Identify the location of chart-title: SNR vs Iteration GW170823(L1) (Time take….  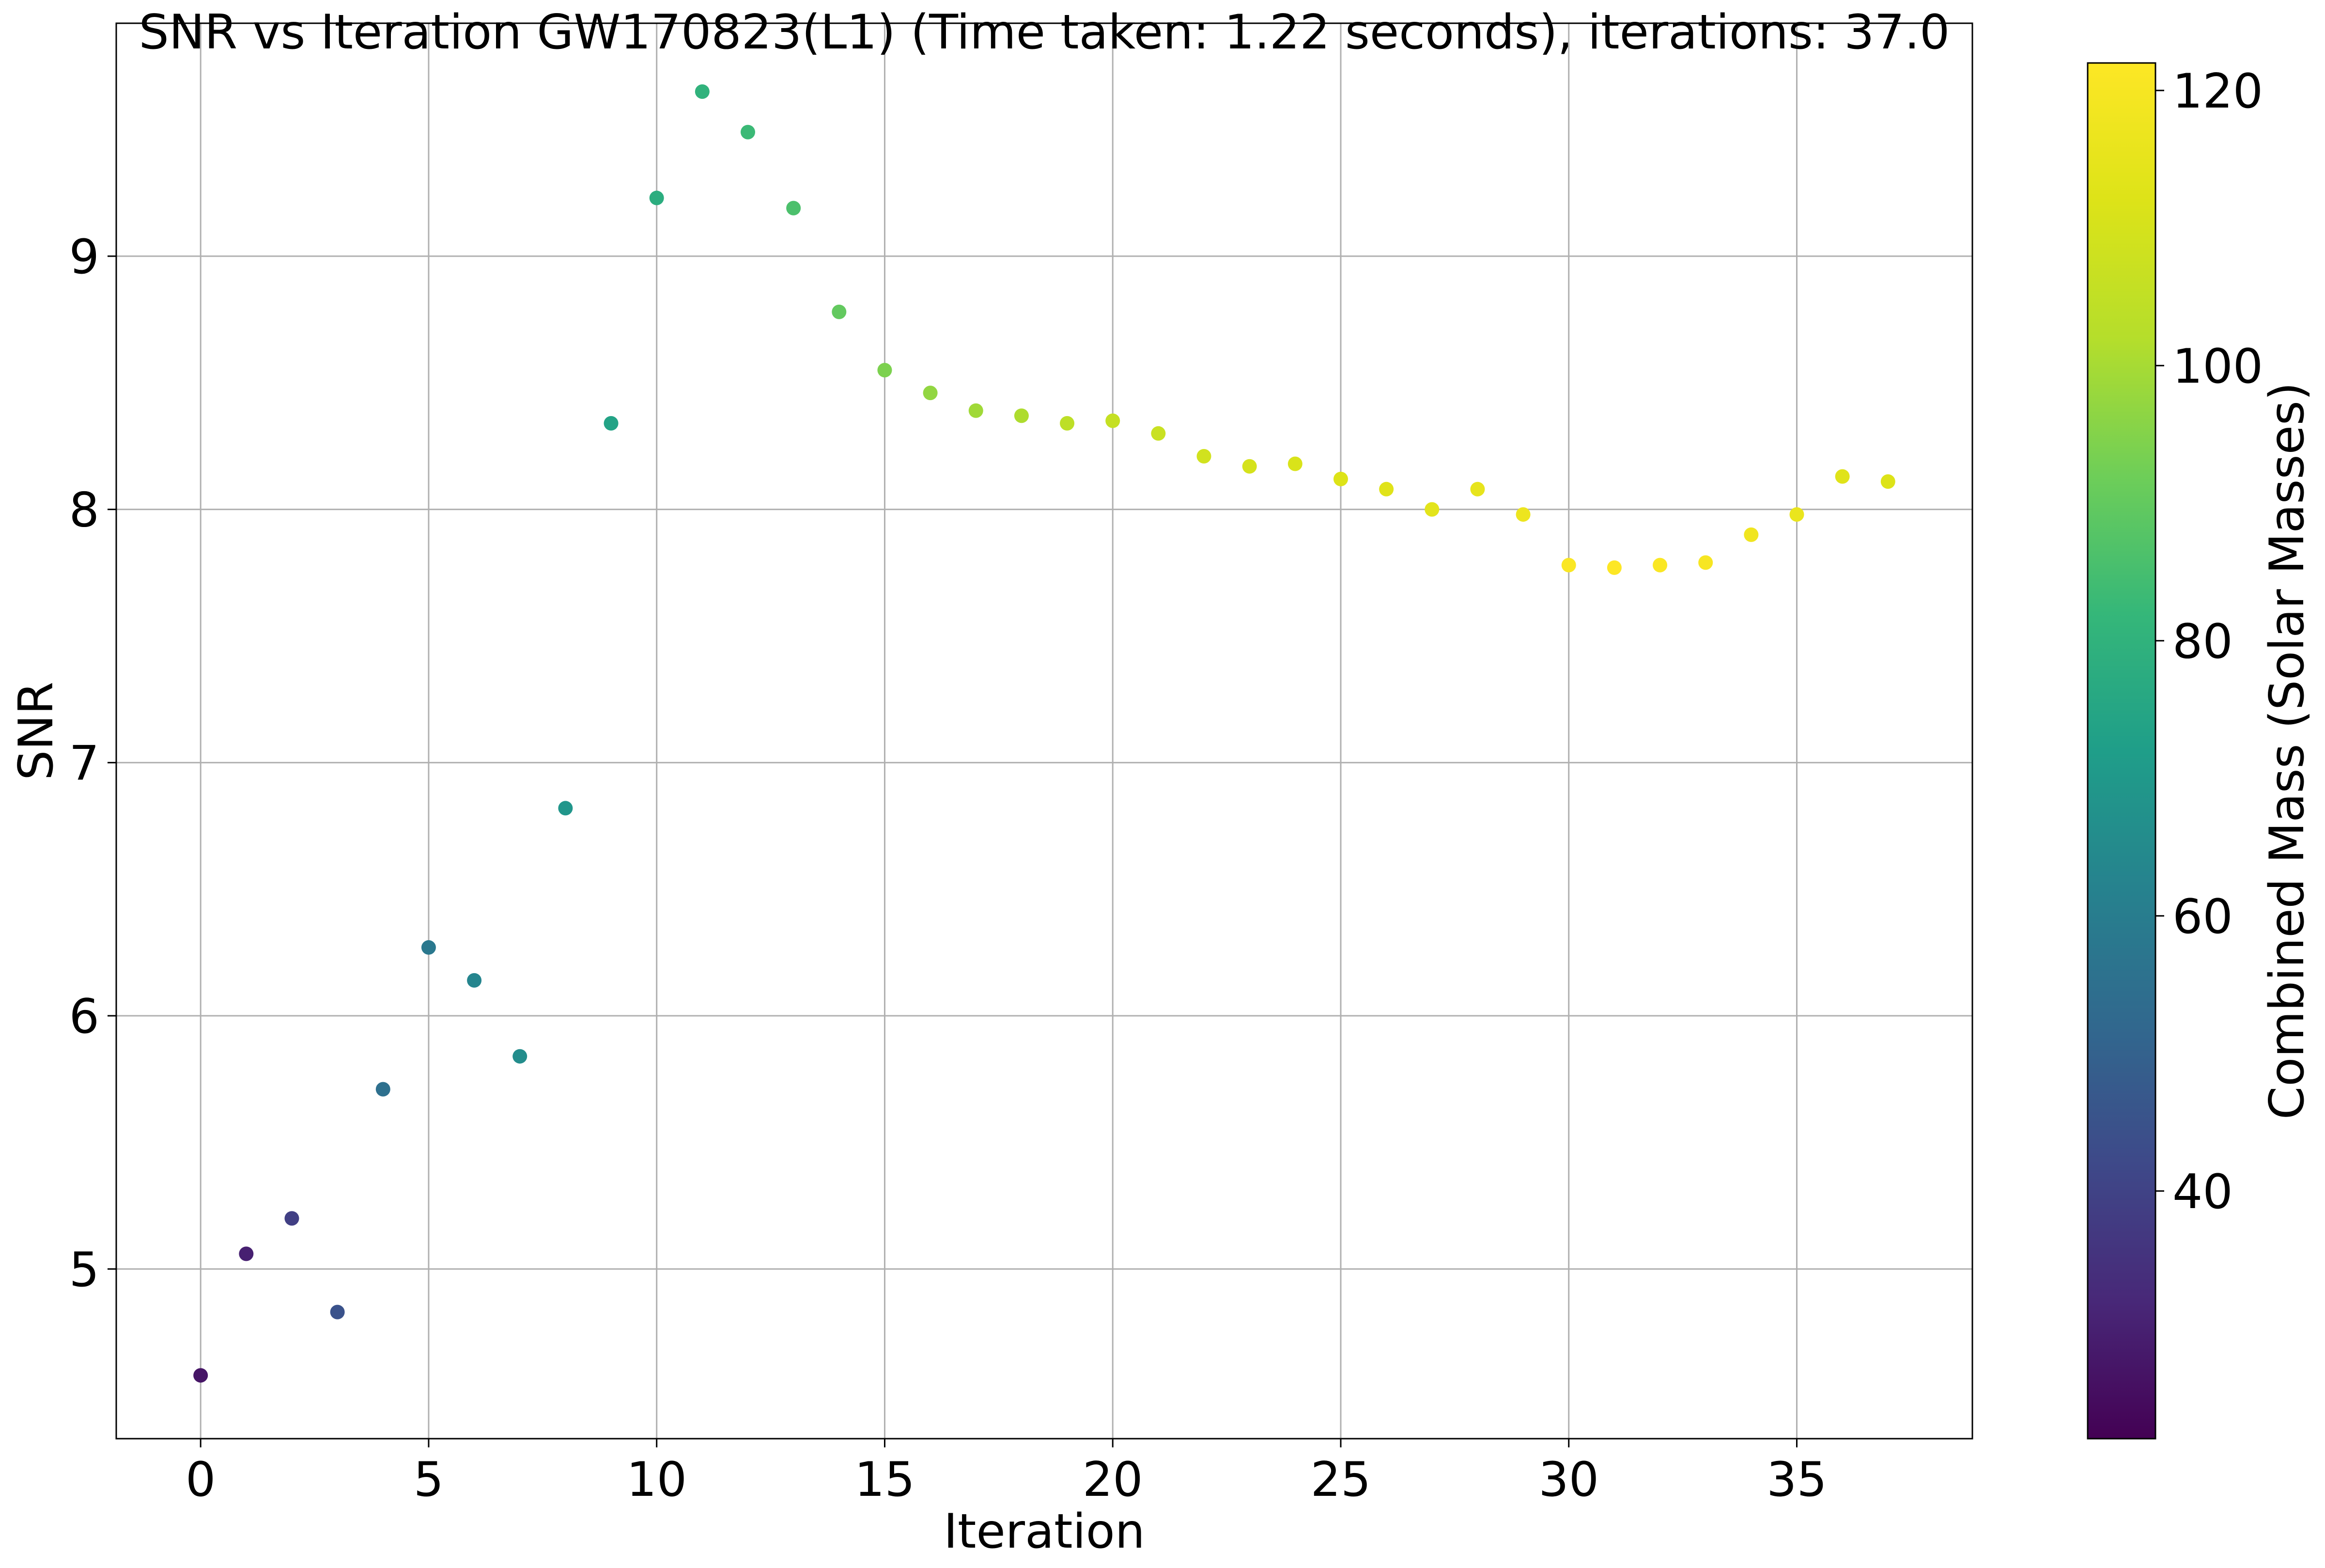
(1044, 32).